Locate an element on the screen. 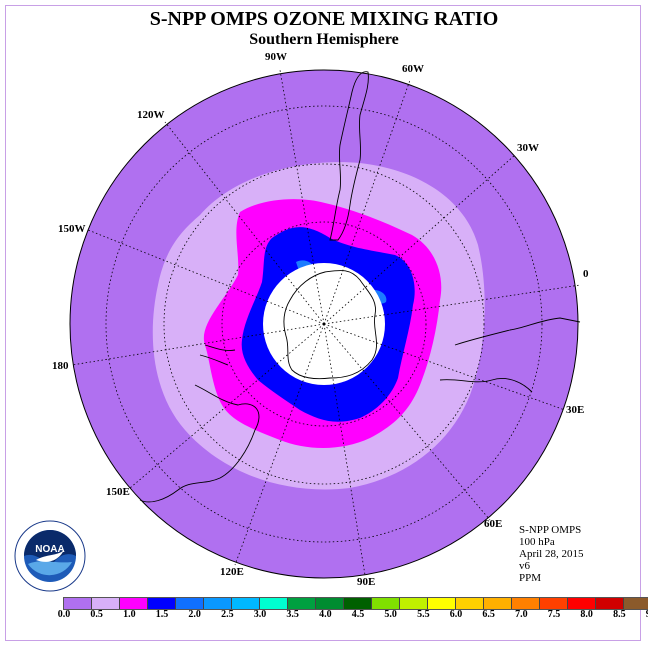 Image resolution: width=648 pixels, height=648 pixels. lon-label-90e: 90E is located at coordinates (366, 582).